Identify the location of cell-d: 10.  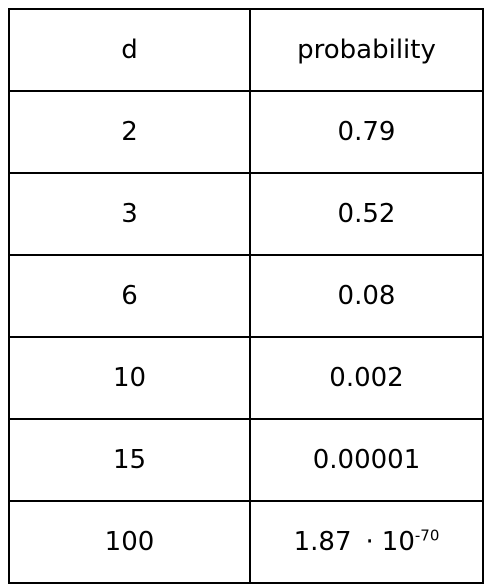
(129, 378).